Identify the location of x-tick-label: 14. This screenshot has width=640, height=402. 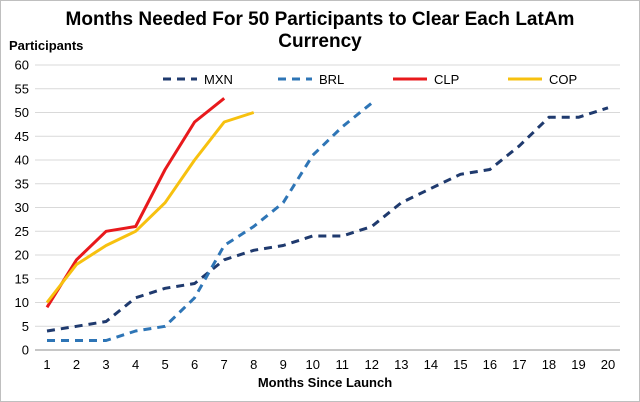
(431, 364).